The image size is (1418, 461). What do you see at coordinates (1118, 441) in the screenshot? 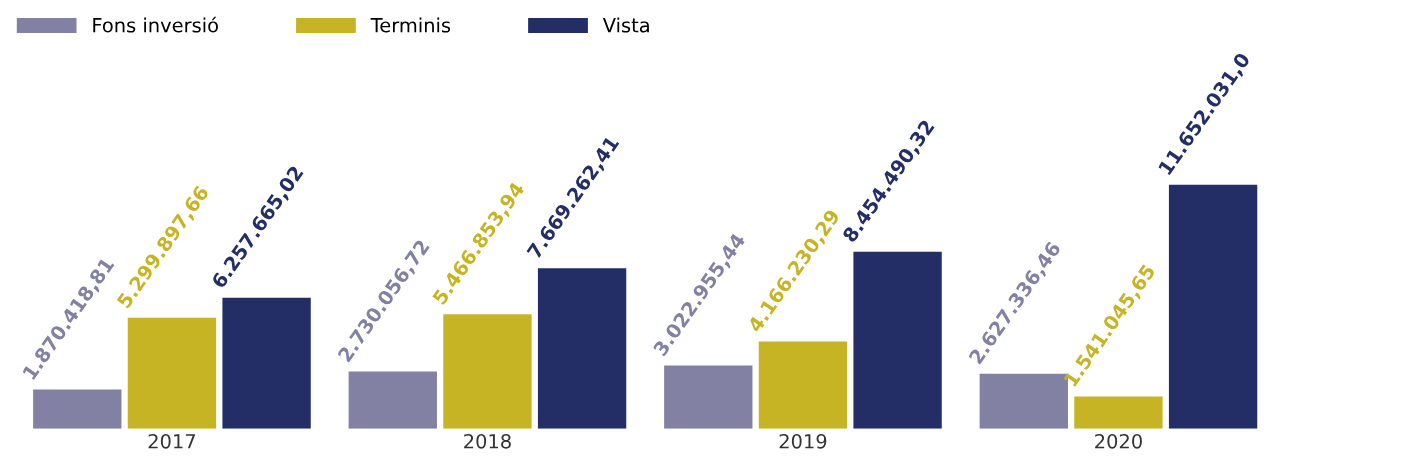
I see `x-tick-label: 2020` at bounding box center [1118, 441].